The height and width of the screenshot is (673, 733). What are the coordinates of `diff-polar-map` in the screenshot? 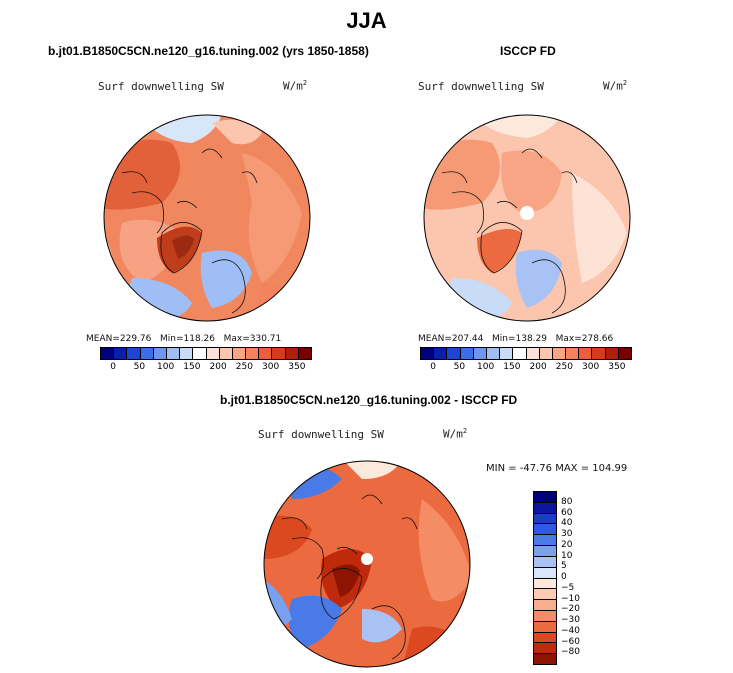 It's located at (367, 564).